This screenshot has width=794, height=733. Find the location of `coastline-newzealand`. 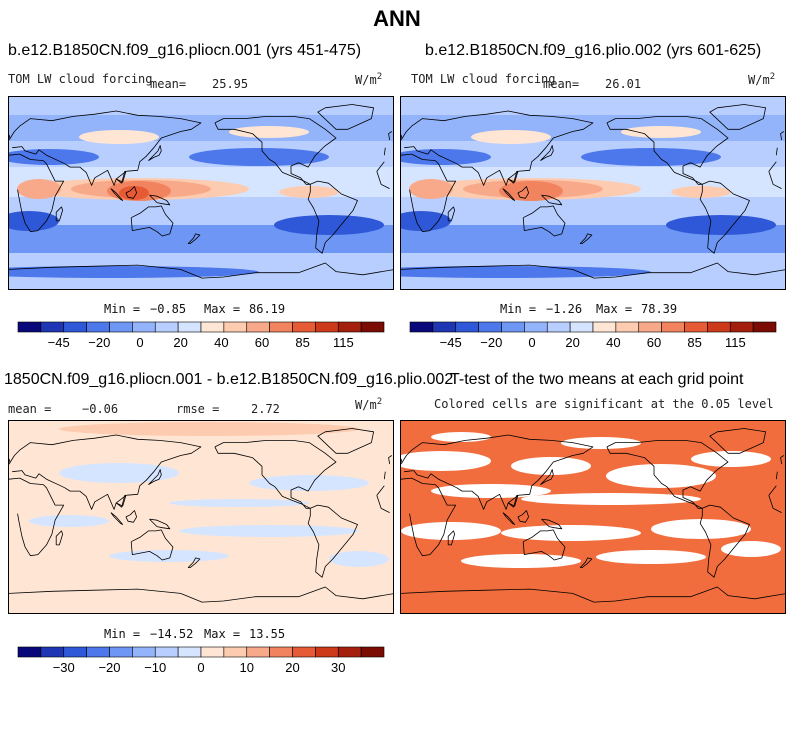

coastline-newzealand is located at coordinates (586, 562).